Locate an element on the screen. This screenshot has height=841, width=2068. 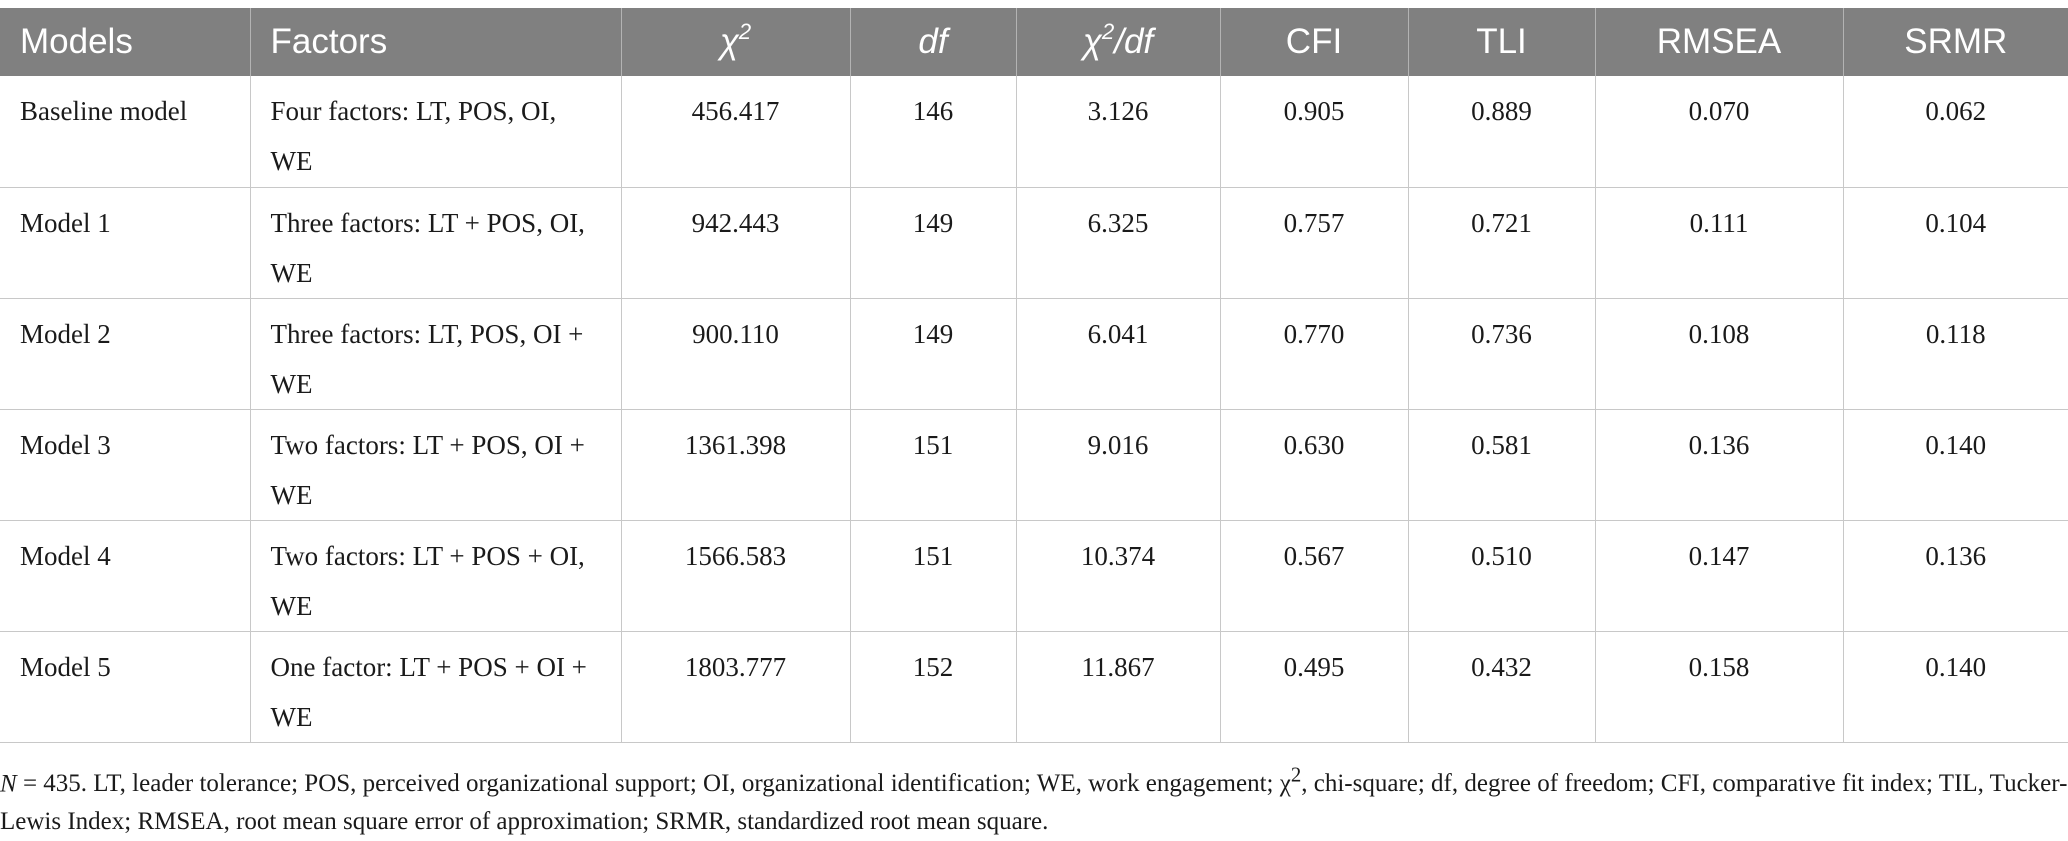
model-factors: Two factors: LT + POS + OI, WE is located at coordinates (435, 576).